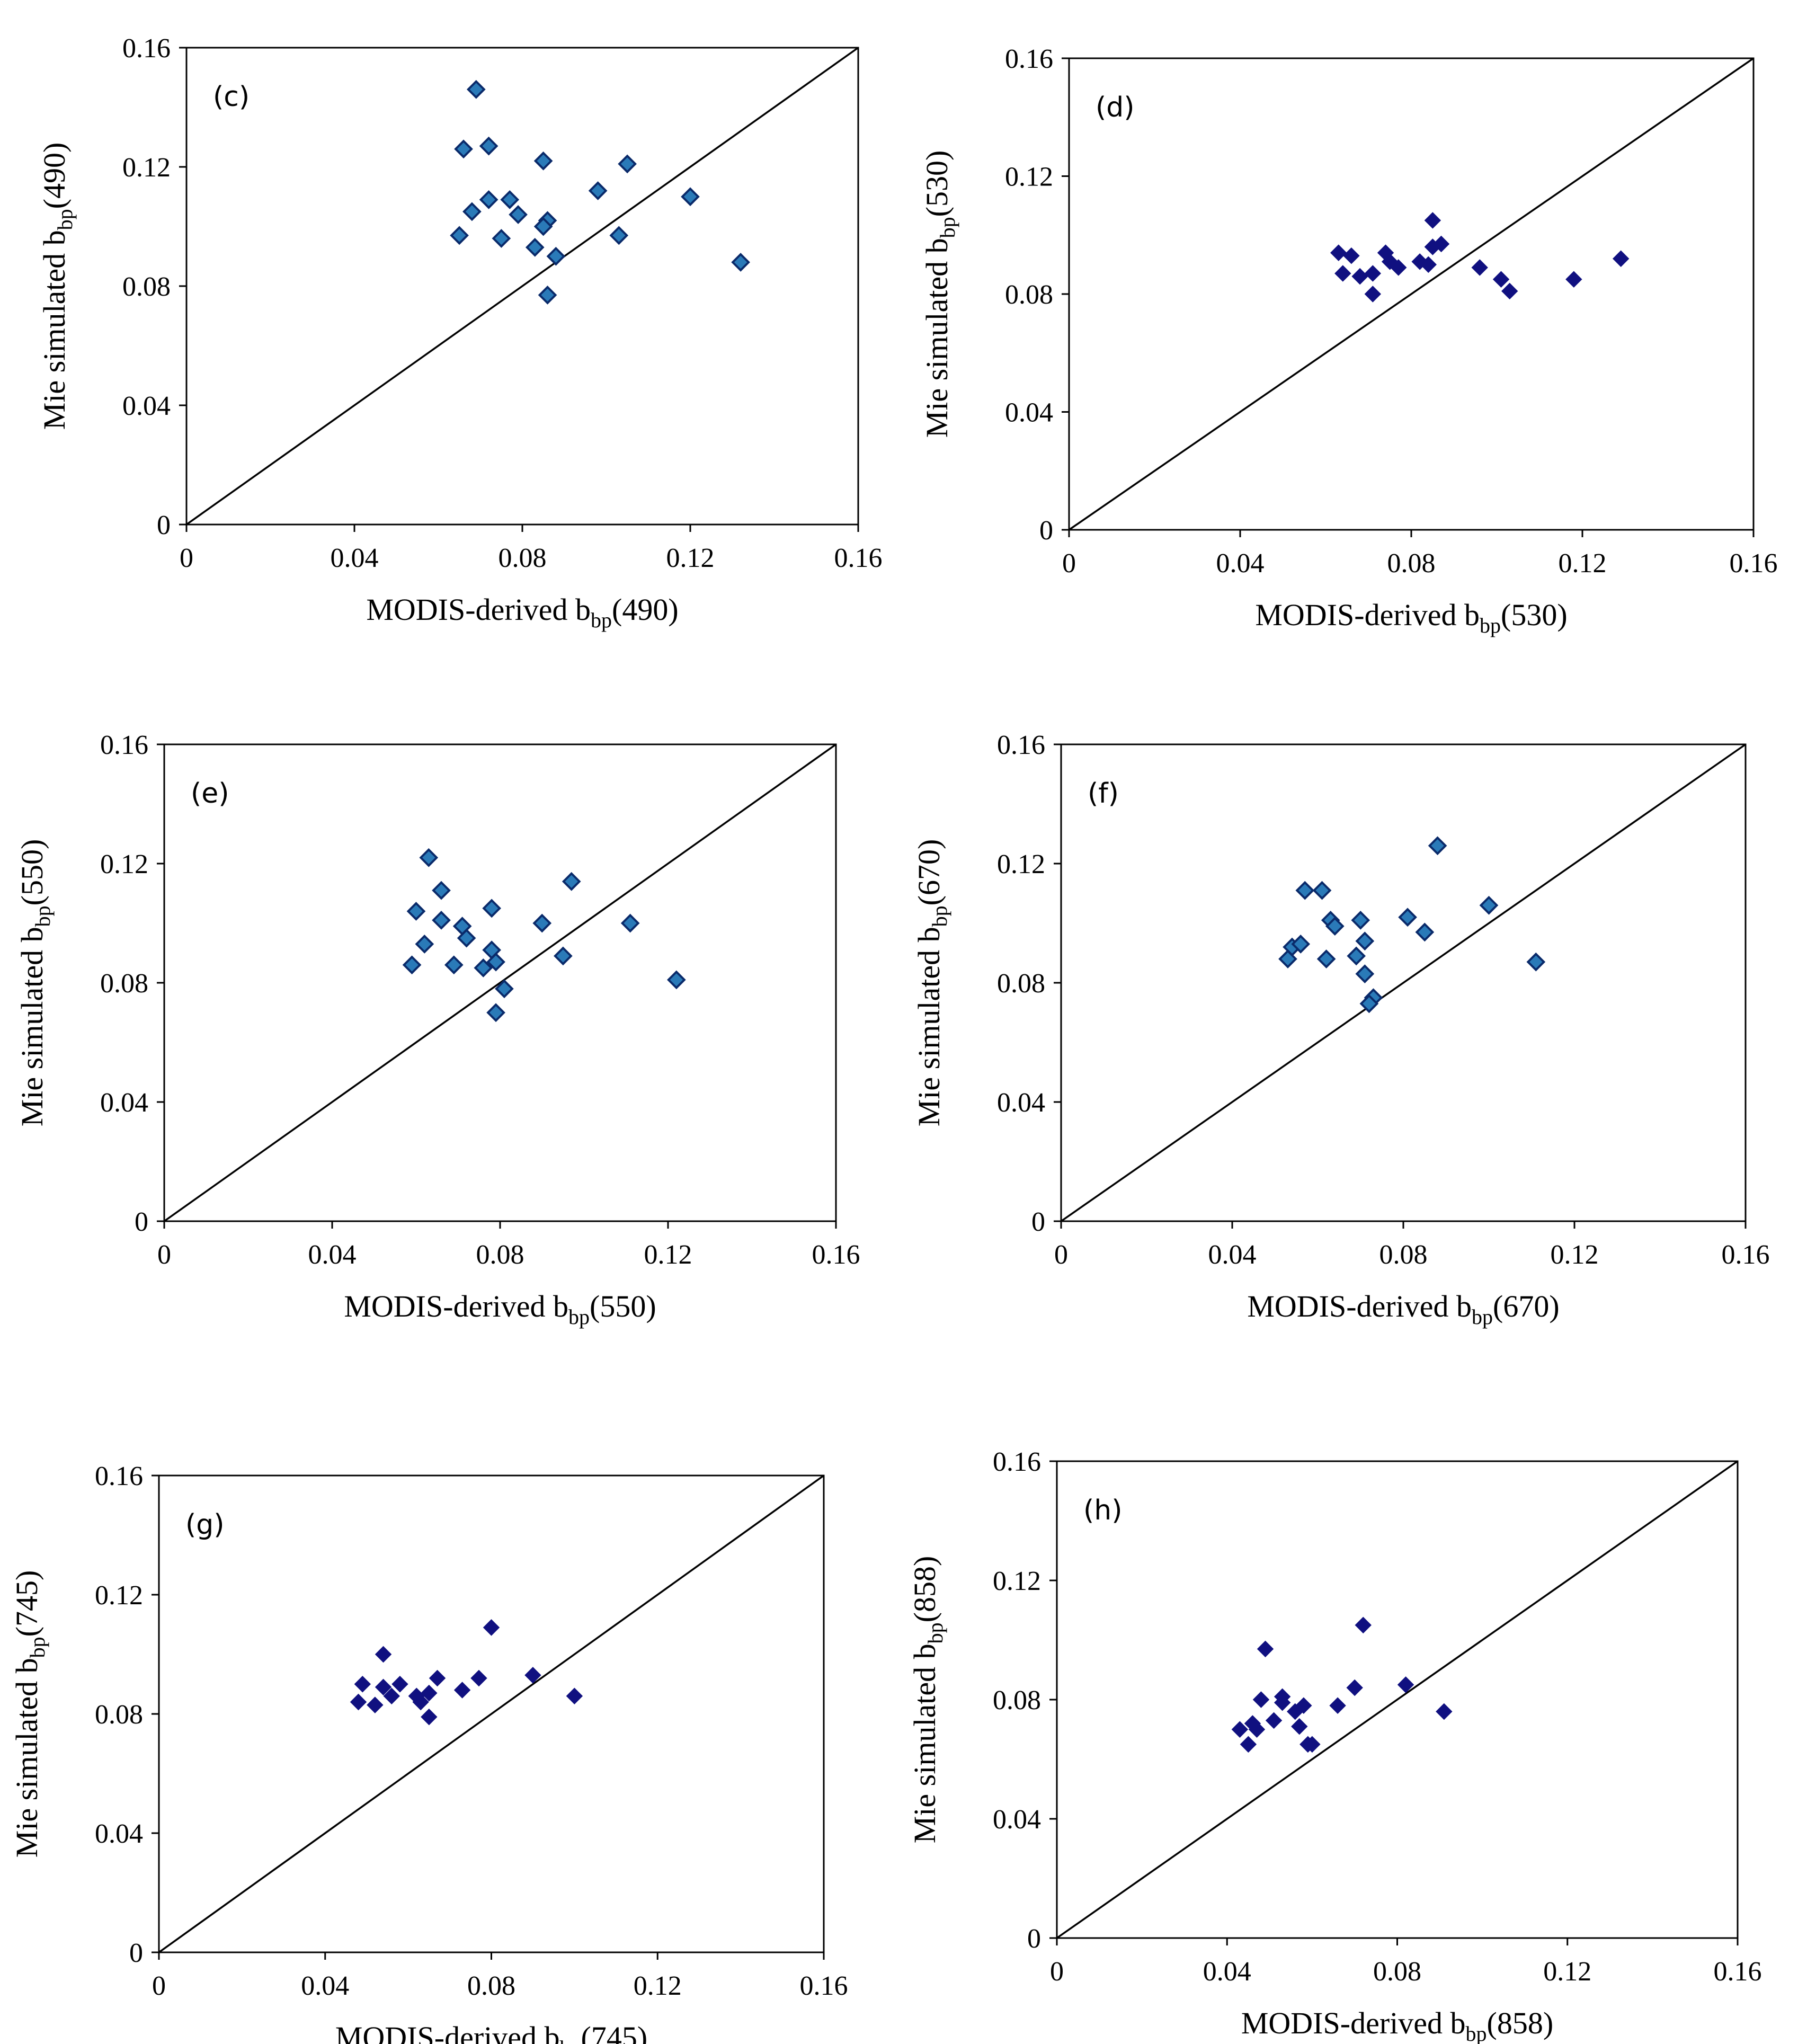 The height and width of the screenshot is (2044, 1807). I want to click on y-axis-title: Mie simulated bbp(745), so click(29, 1714).